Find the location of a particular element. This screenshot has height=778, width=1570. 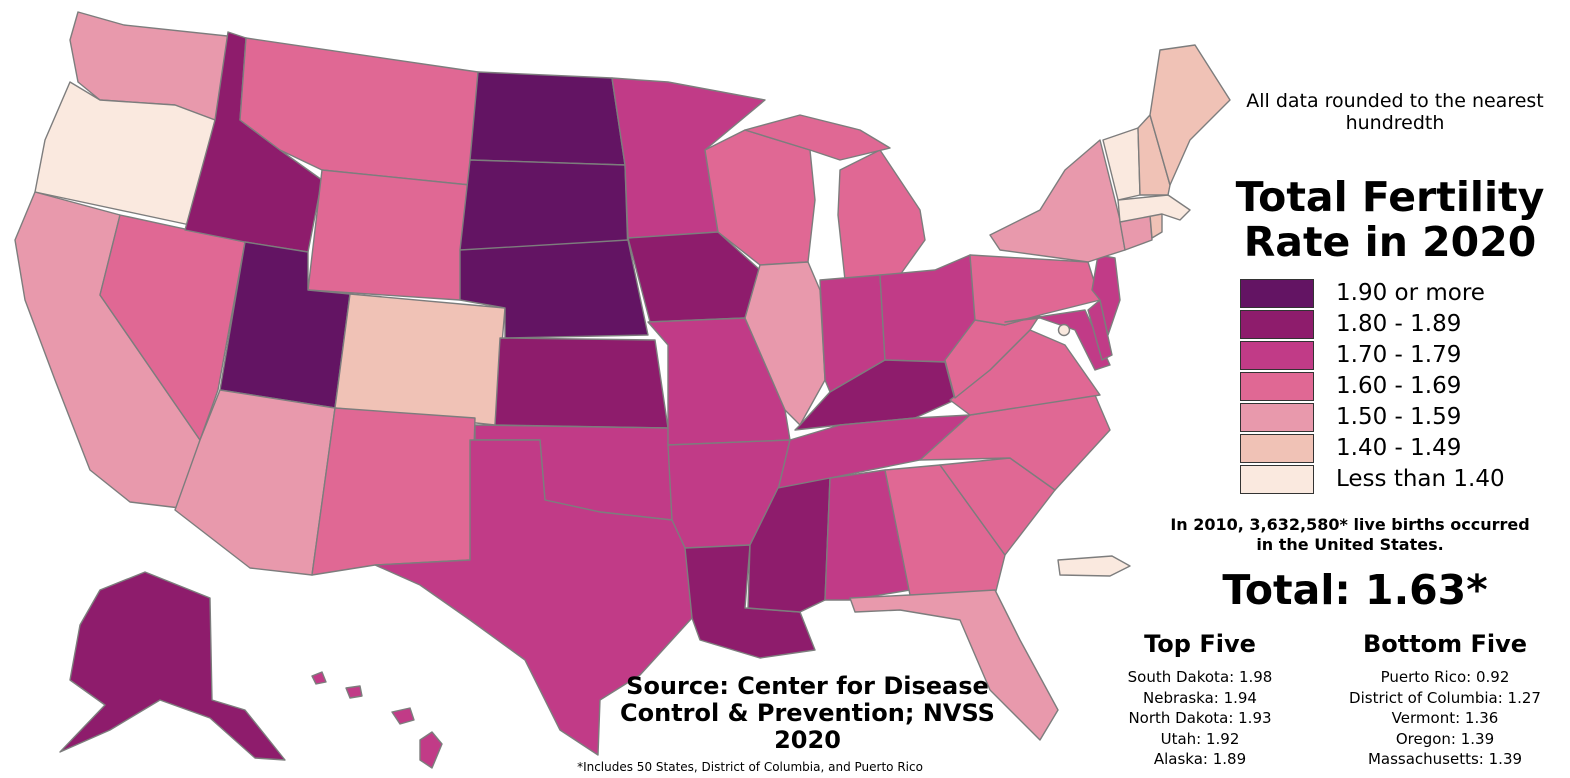

list-item: District of Columbia: 1.27 is located at coordinates (1445, 697).